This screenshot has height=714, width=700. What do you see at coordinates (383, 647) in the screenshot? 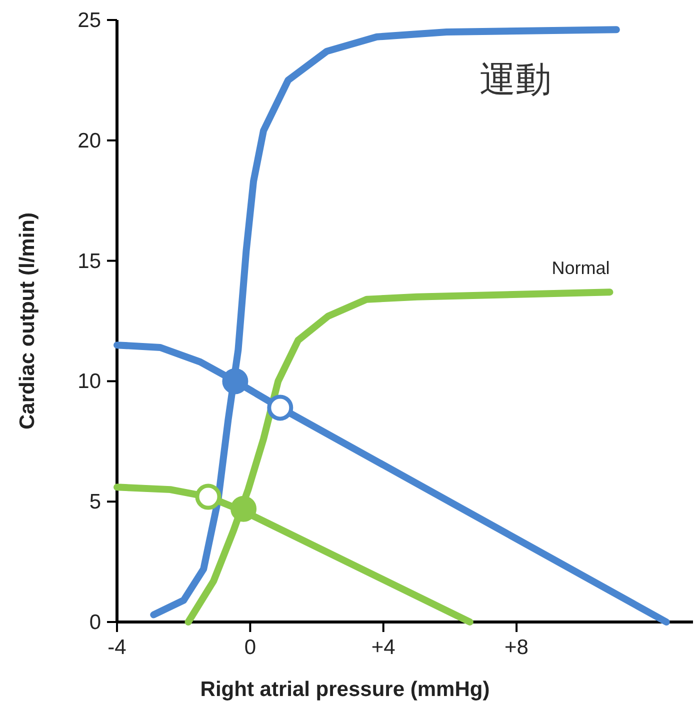
I see `x-tick-label: +4` at bounding box center [383, 647].